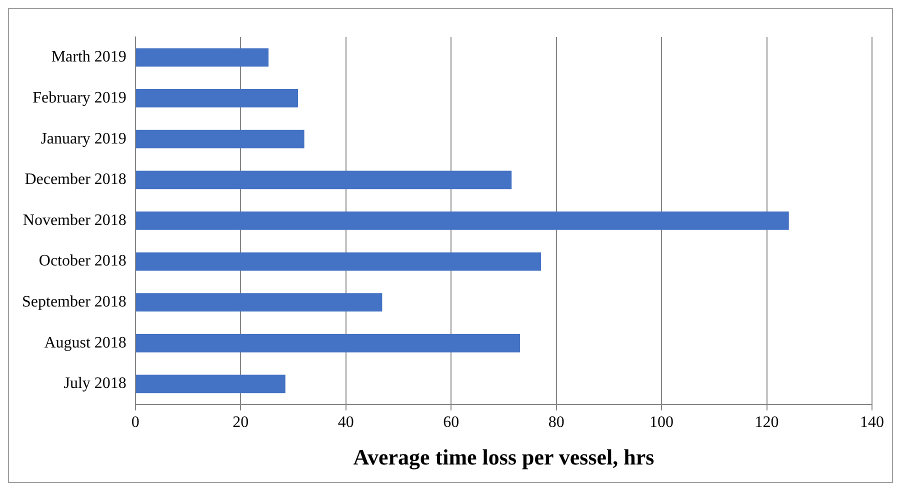 Image resolution: width=901 pixels, height=491 pixels. I want to click on y-tick-label: December 2018, so click(75, 179).